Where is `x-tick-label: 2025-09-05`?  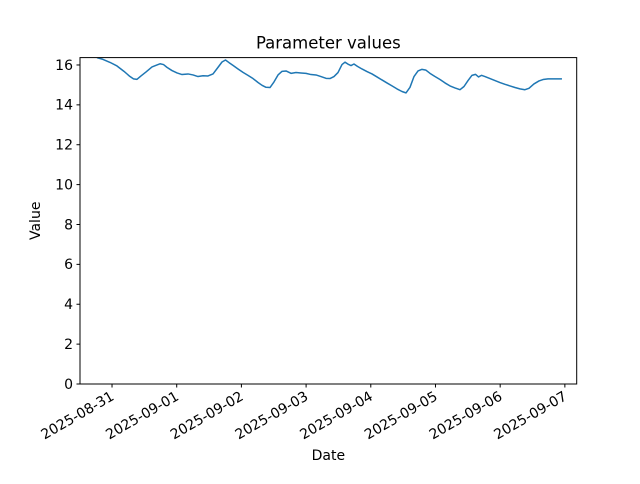 x-tick-label: 2025-09-05 is located at coordinates (401, 416).